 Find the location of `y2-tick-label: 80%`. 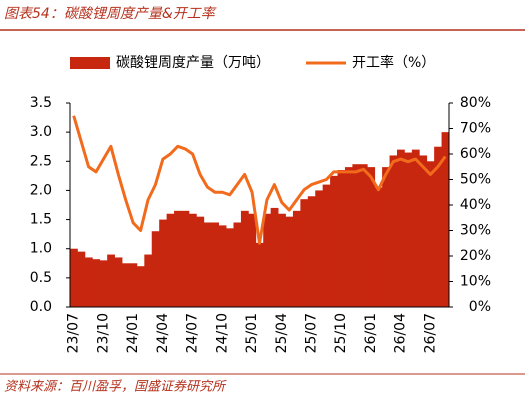

y2-tick-label: 80% is located at coordinates (475, 103).